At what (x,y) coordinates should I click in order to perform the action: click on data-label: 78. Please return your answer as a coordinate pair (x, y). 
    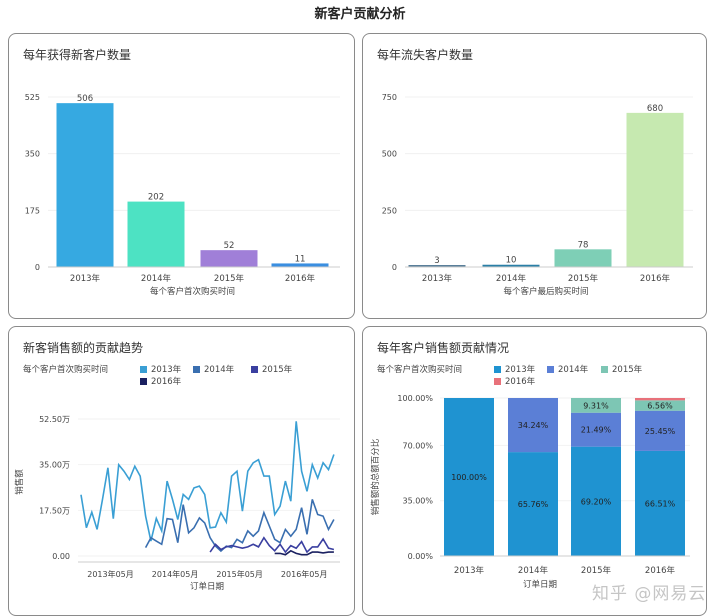
    Looking at the image, I should click on (583, 245).